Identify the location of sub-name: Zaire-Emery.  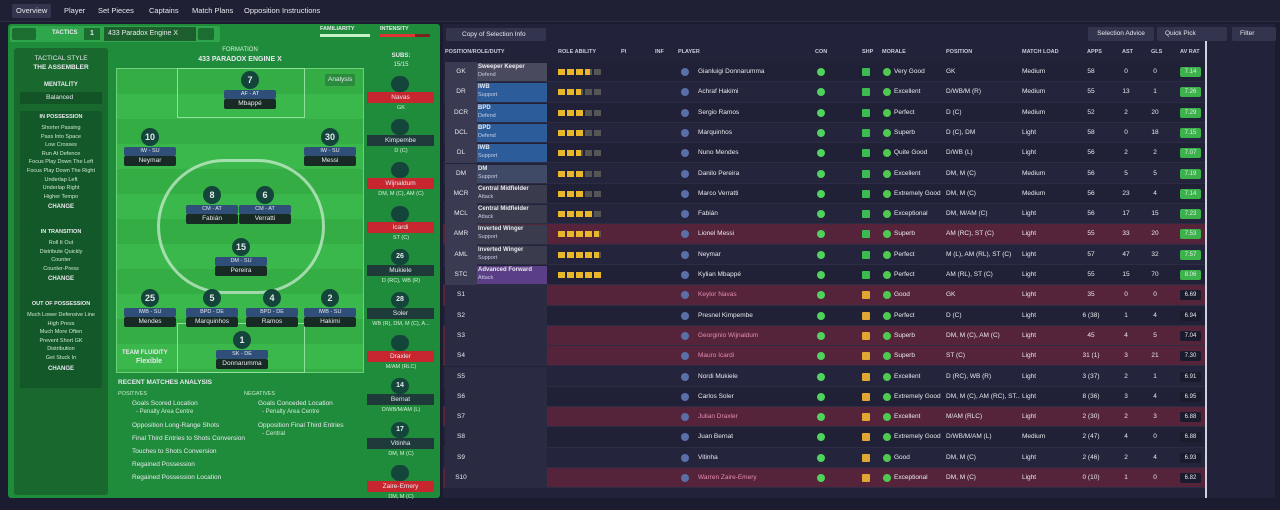
(400, 486).